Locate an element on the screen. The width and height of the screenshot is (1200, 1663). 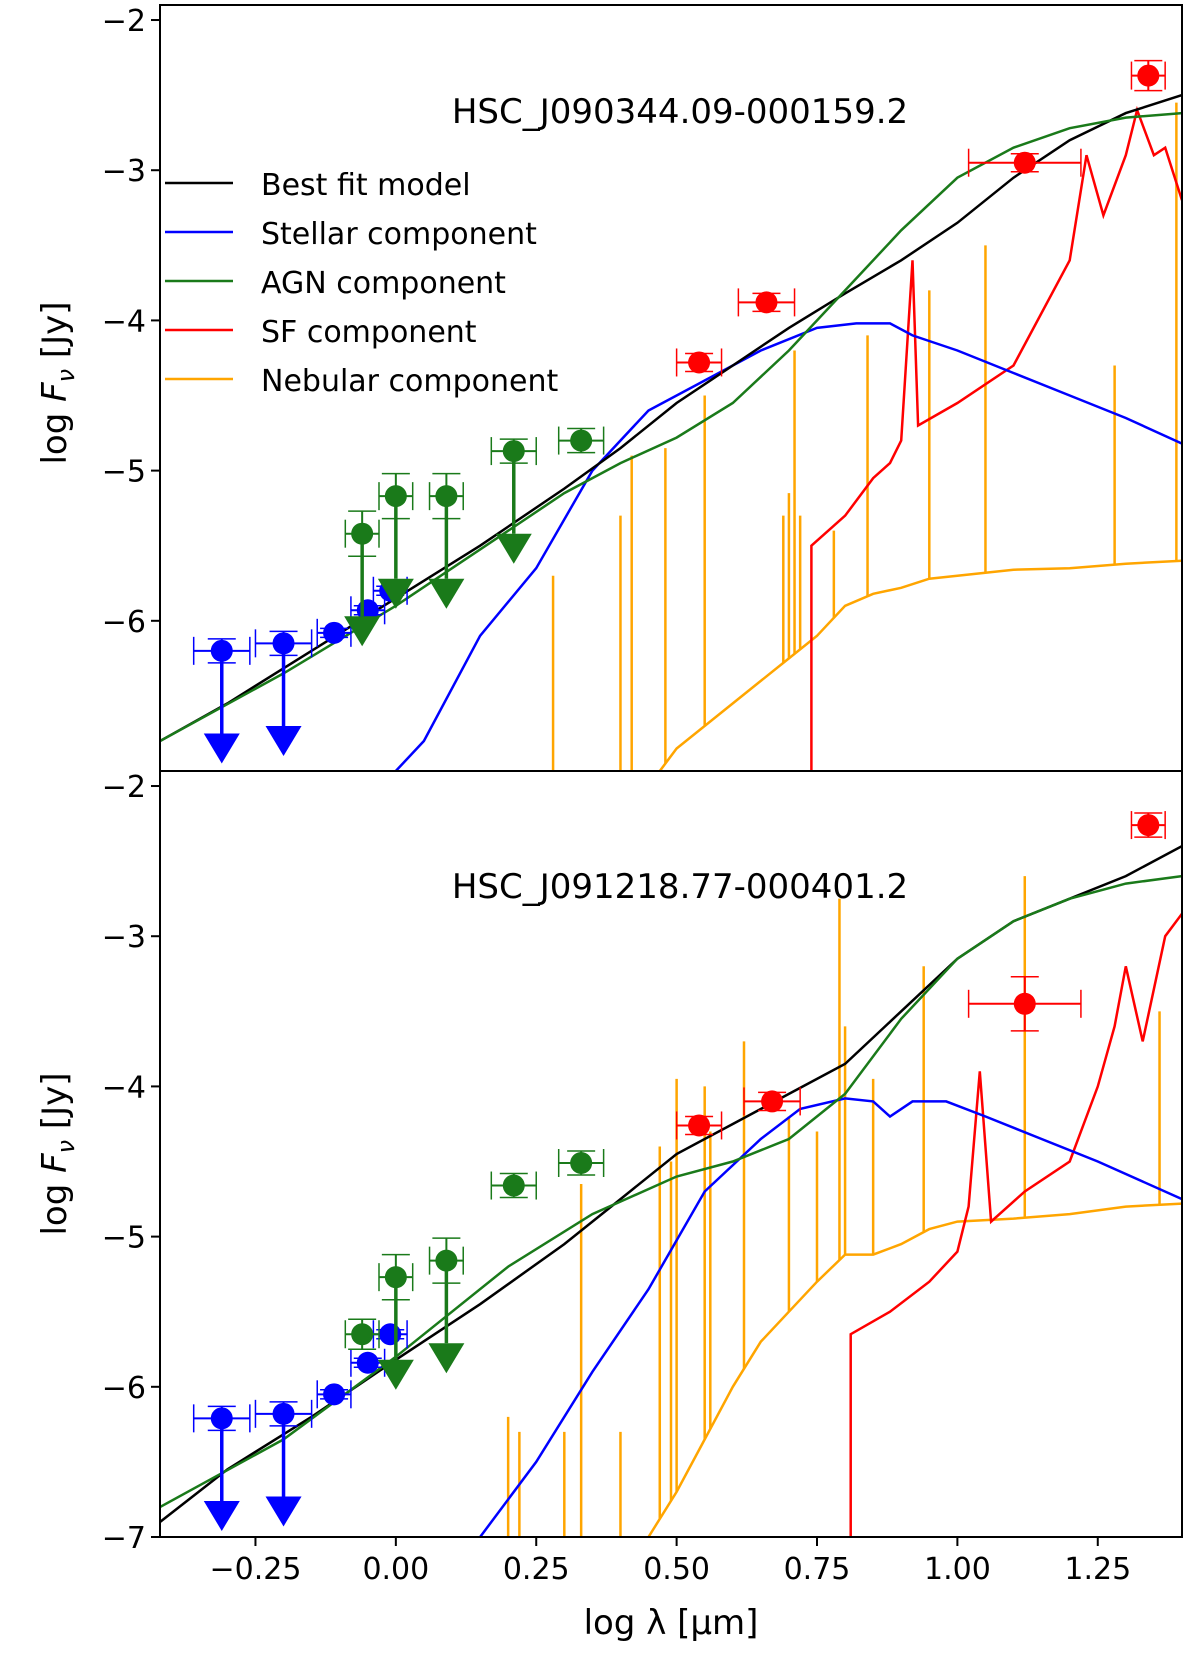
legend-label-stellar: Stellar component is located at coordinates (399, 234).